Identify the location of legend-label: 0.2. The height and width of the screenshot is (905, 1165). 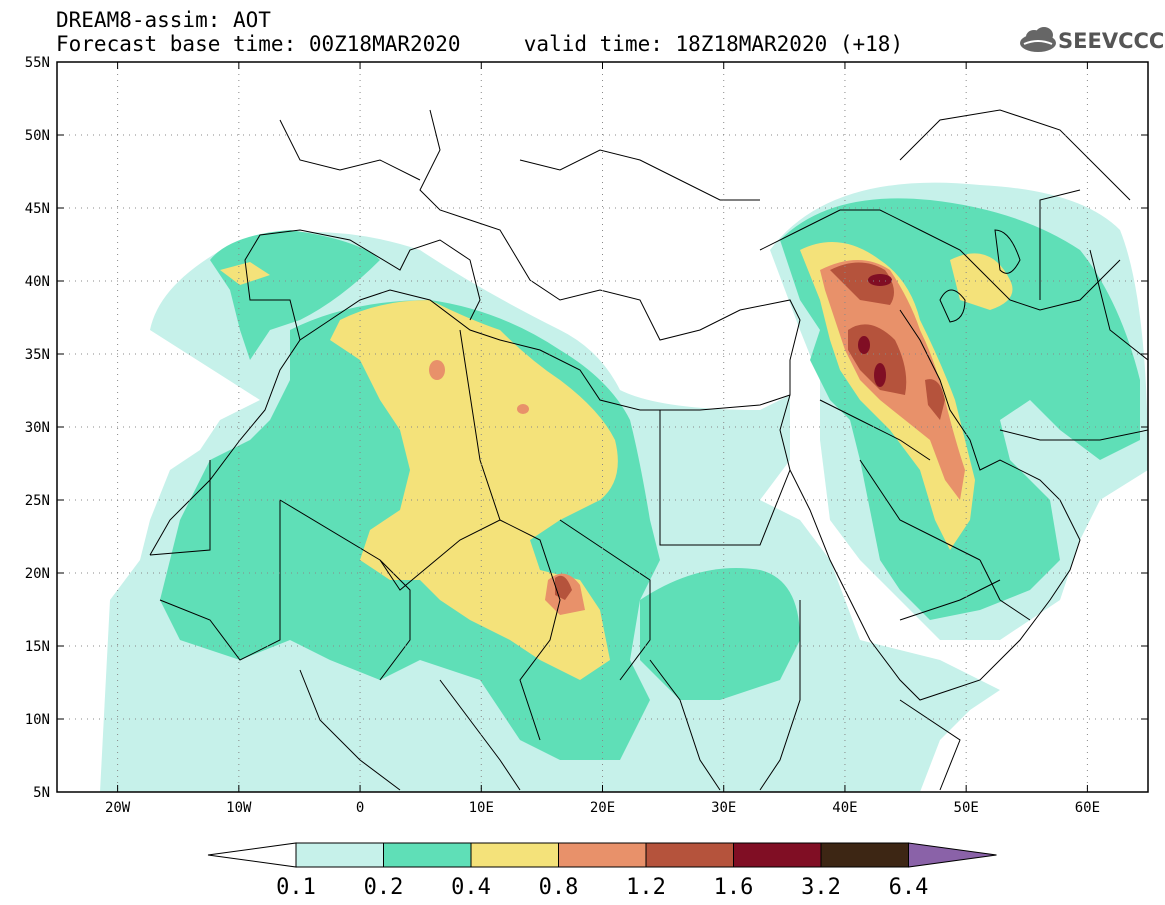
(384, 887).